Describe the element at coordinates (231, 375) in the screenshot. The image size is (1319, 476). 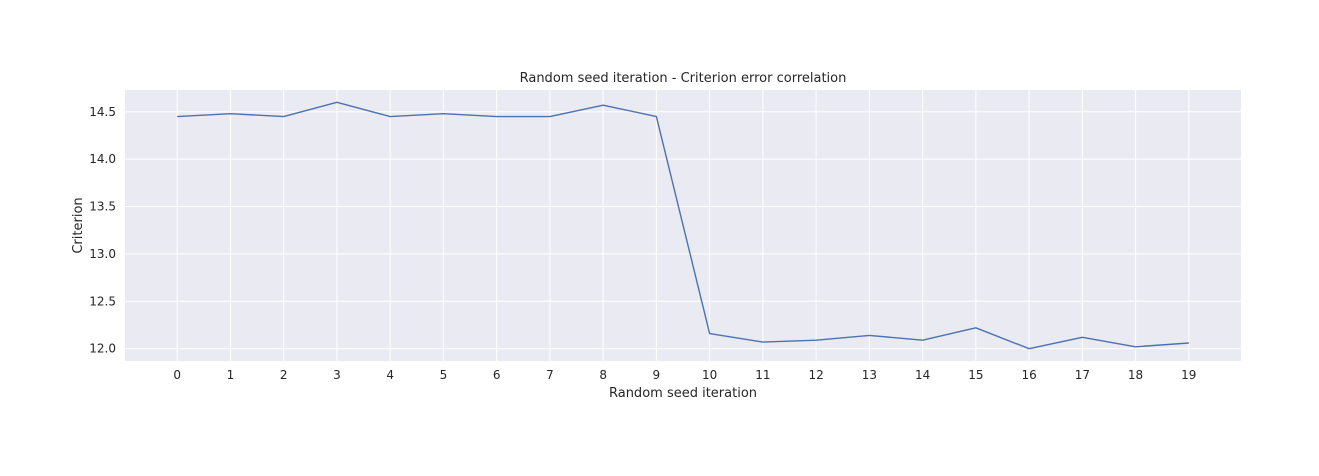
I see `x-tick-label: 1` at that location.